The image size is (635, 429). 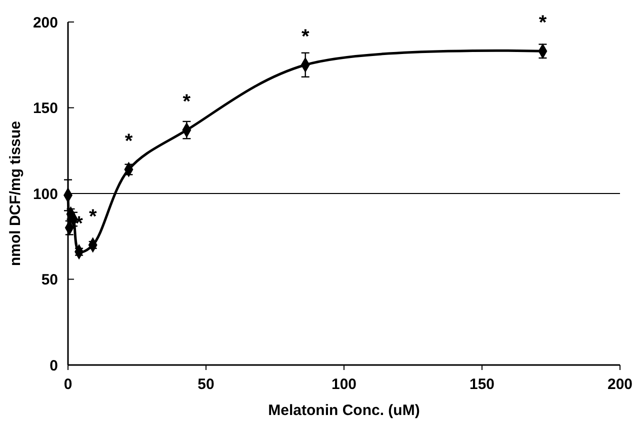 What do you see at coordinates (344, 410) in the screenshot?
I see `x-axis-title: Melatonin Conc. (uM)` at bounding box center [344, 410].